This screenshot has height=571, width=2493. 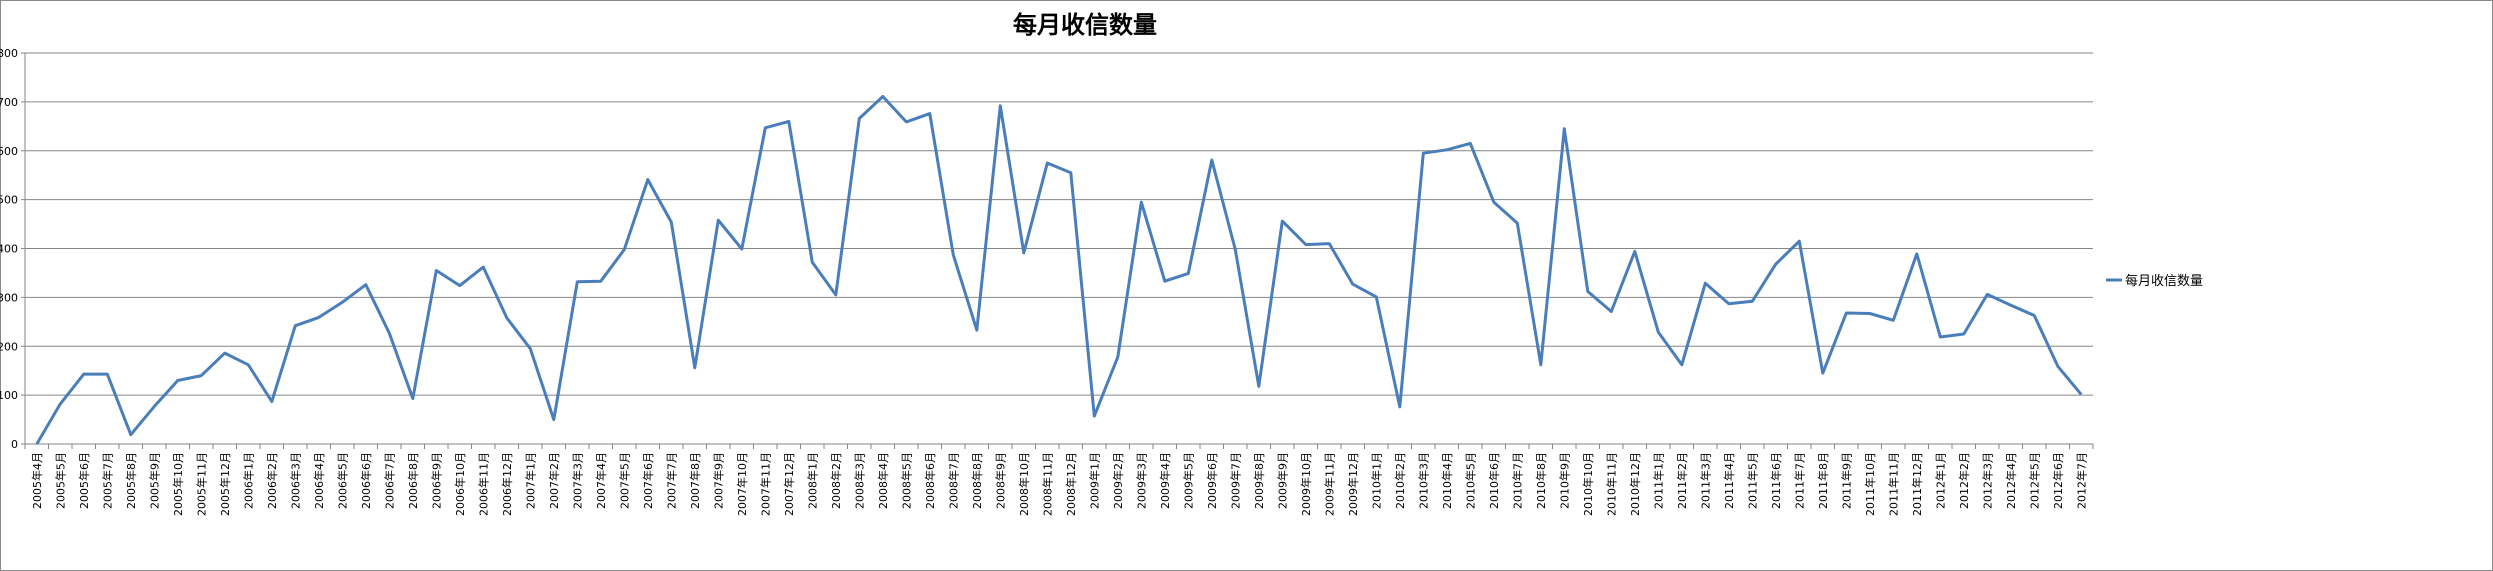 What do you see at coordinates (483, 484) in the screenshot?
I see `x-tick-label: 2006年11月` at bounding box center [483, 484].